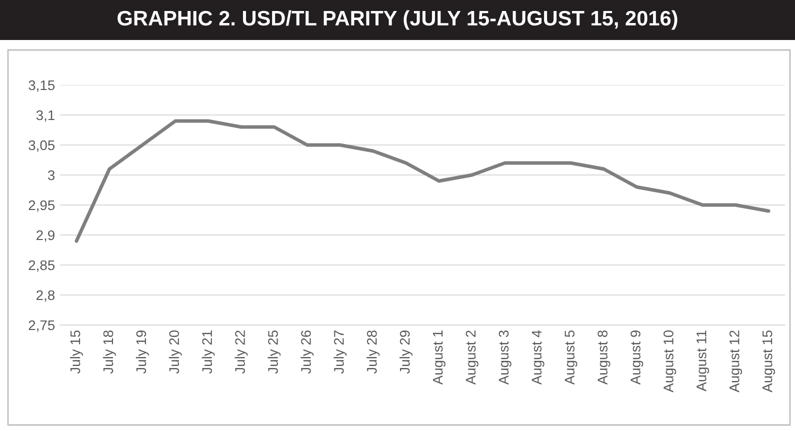  What do you see at coordinates (175, 352) in the screenshot?
I see `x-tick-label: July 20` at bounding box center [175, 352].